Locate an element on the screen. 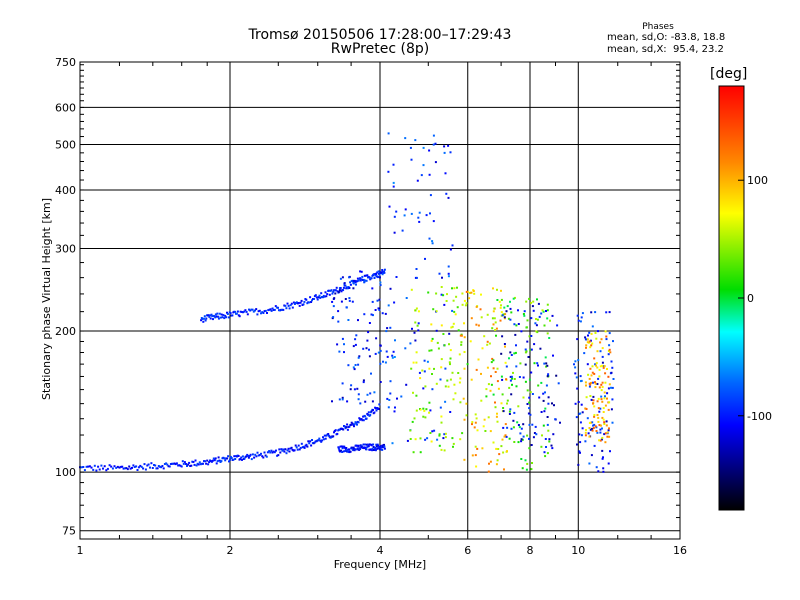  y-tick-label: 100 is located at coordinates (65, 472).